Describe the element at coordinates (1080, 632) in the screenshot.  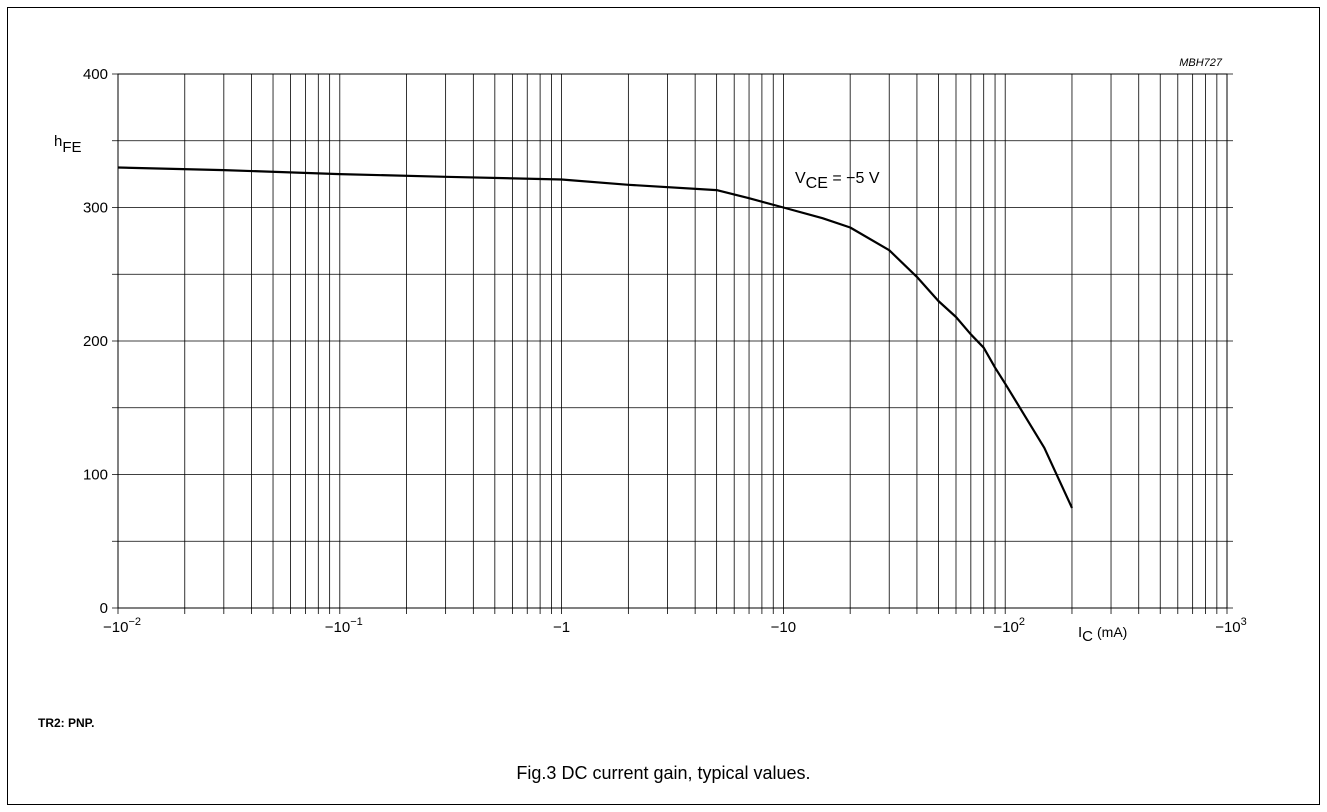
I see `x-axis-label-main: I` at that location.